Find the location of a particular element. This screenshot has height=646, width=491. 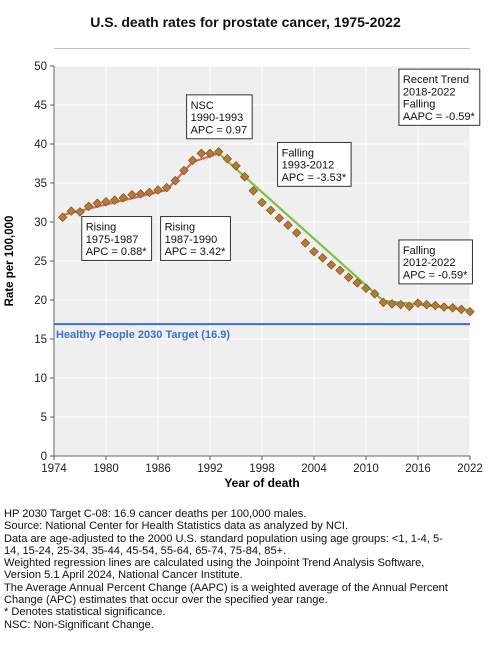

annotation-line: AAPC = -0.59* is located at coordinates (439, 117).